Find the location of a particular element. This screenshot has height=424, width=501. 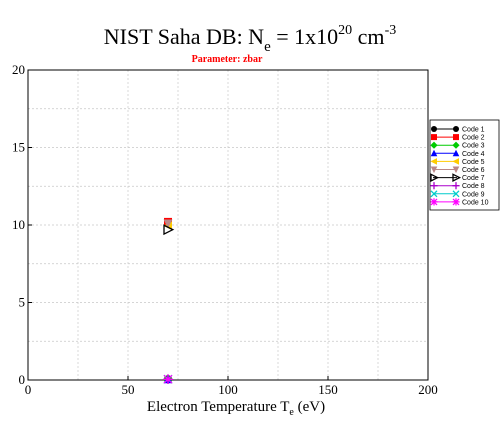

xlabel-unit: (eV) is located at coordinates (309, 407).